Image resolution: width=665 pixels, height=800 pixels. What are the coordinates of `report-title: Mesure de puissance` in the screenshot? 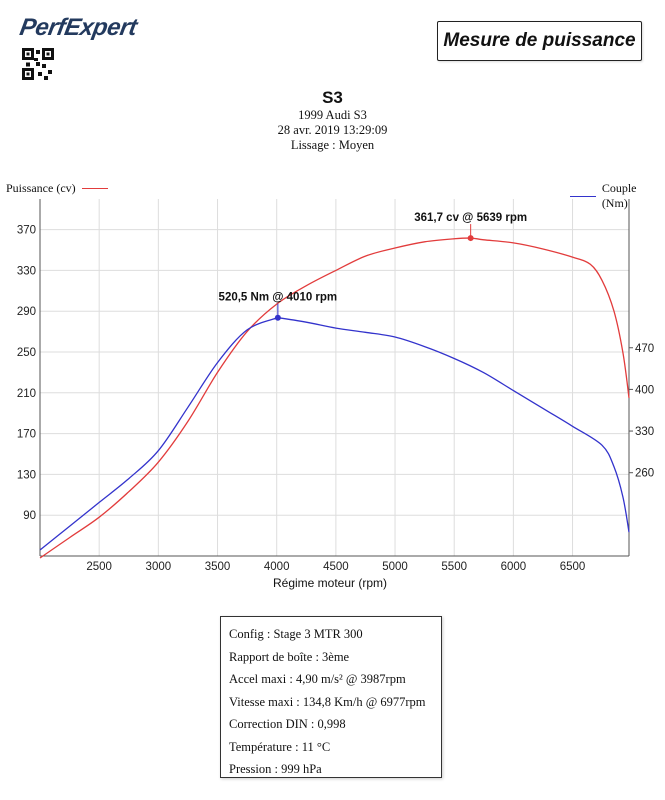 It's located at (539, 41).